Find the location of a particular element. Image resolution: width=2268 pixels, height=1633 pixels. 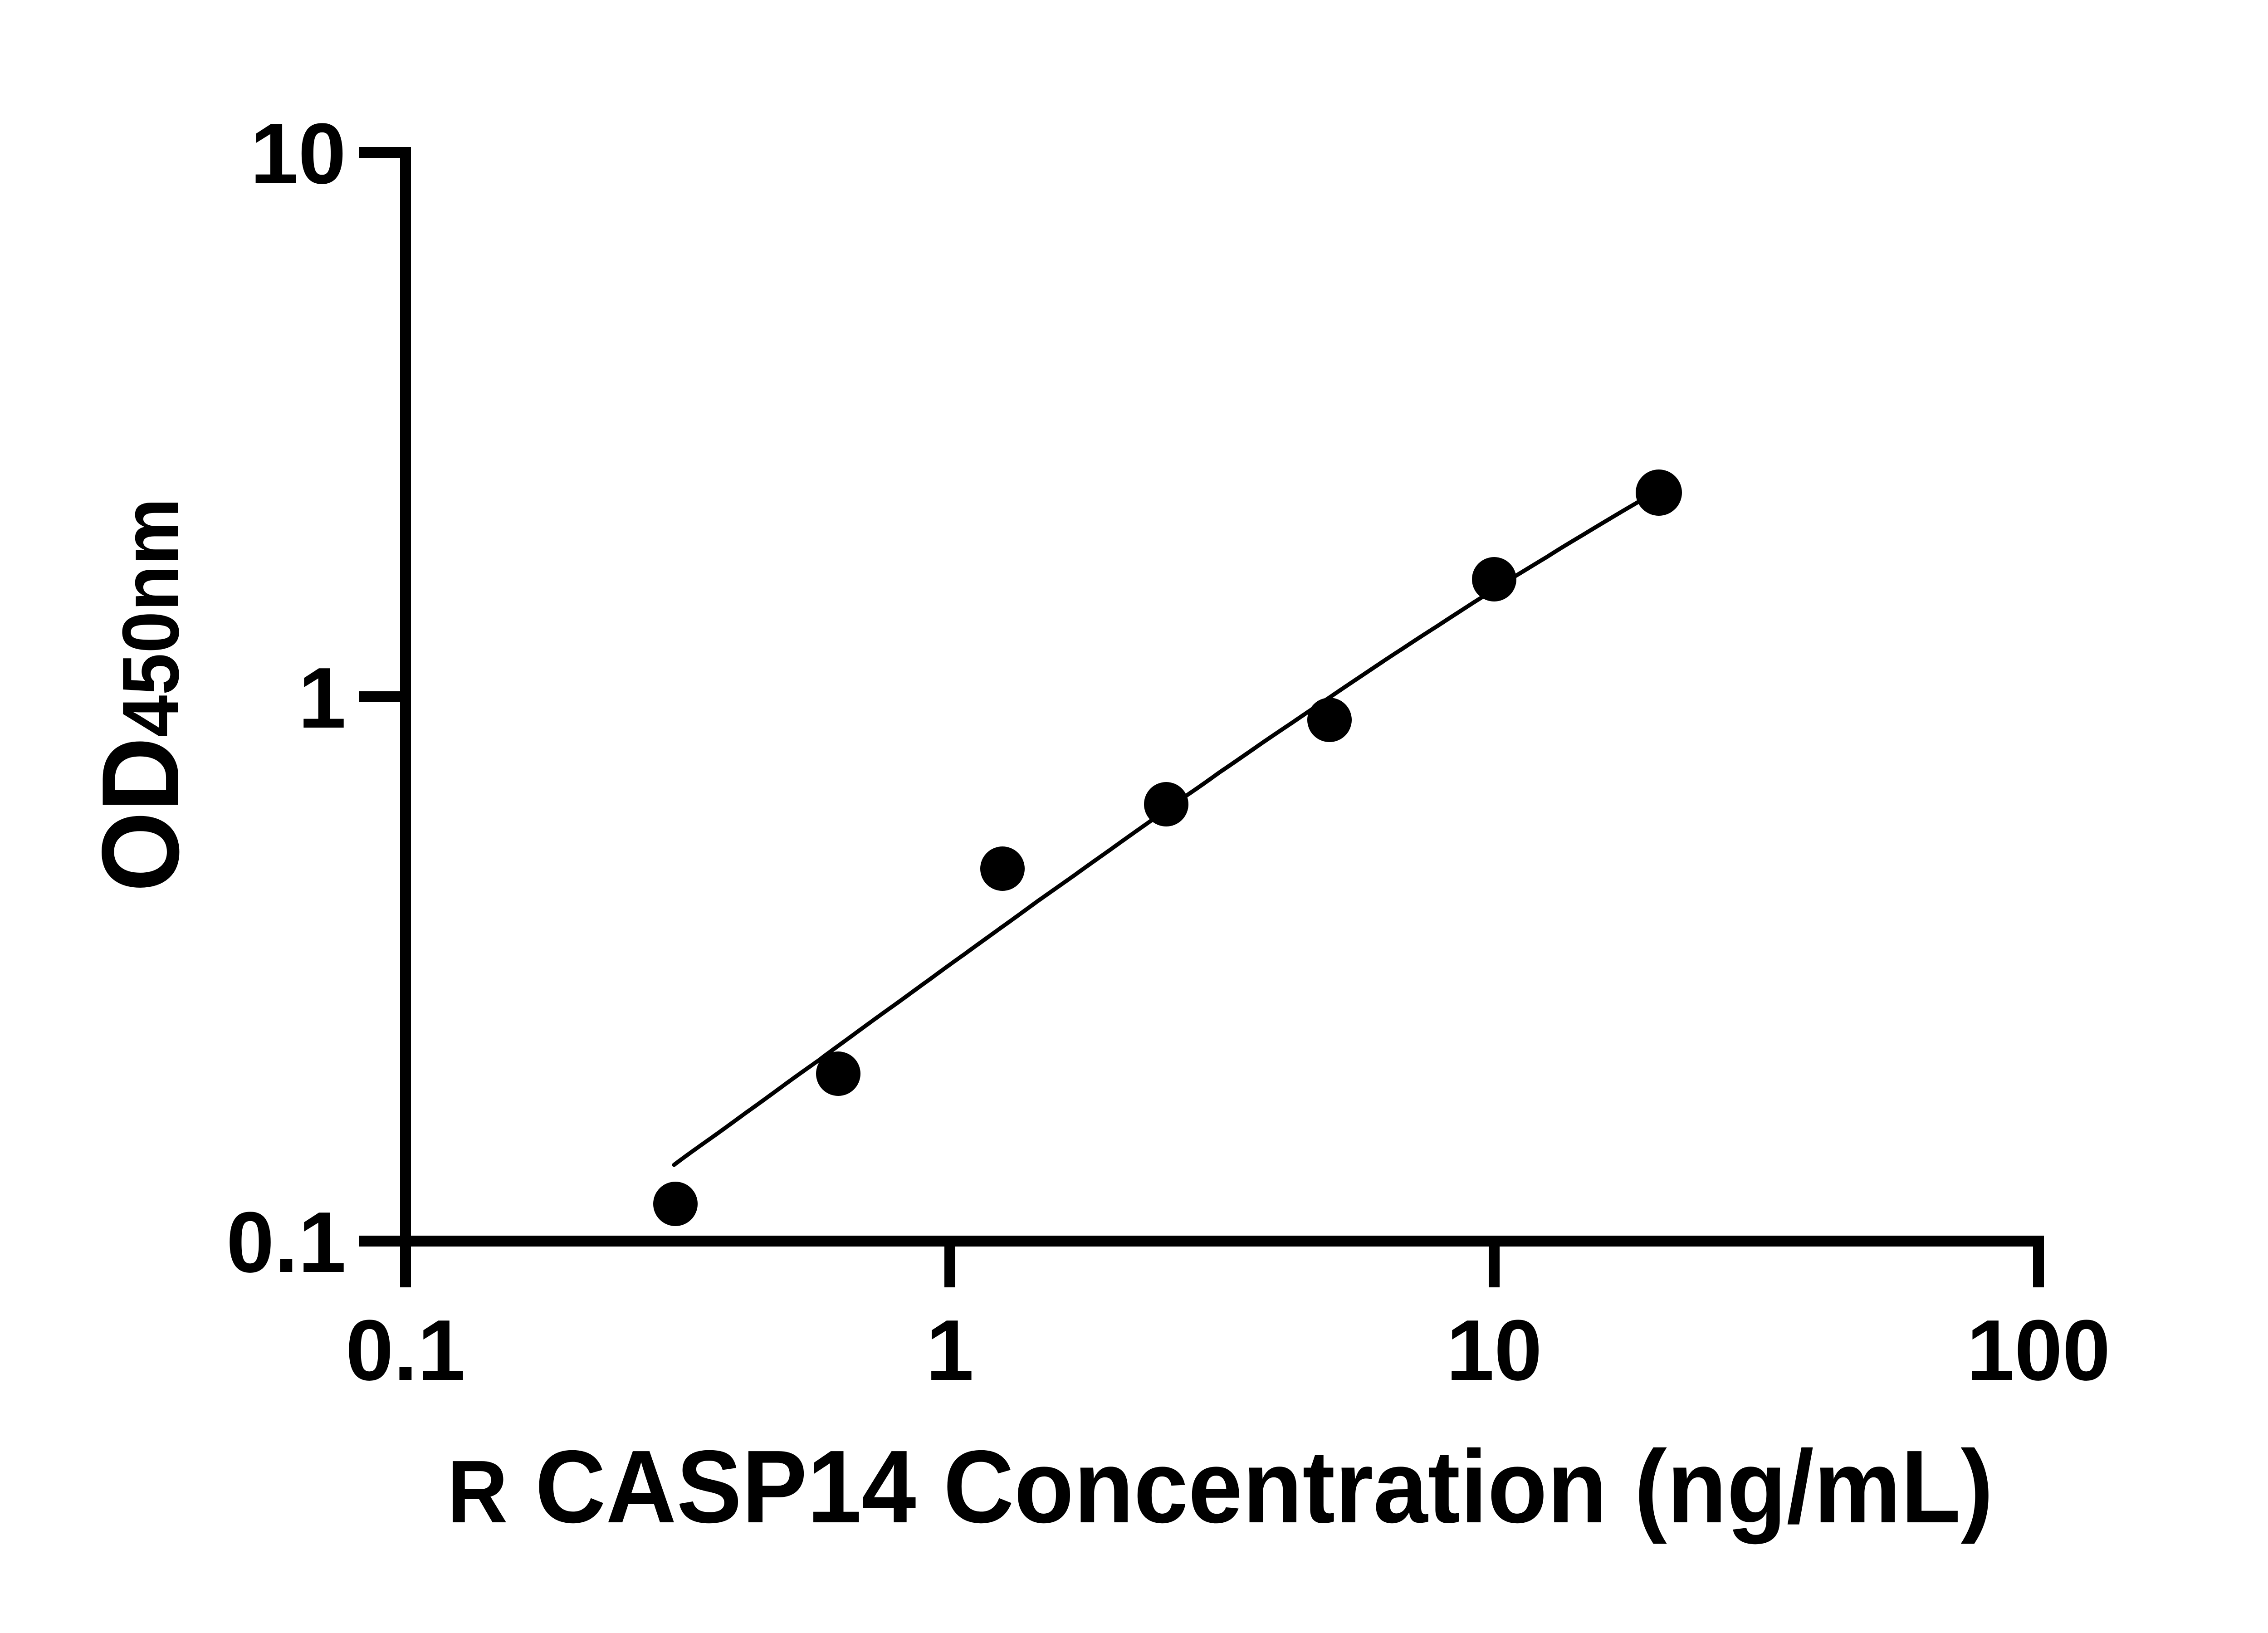

svg-text: R CASP14 Concentration (ng/mL) is located at coordinates (1221, 1487).